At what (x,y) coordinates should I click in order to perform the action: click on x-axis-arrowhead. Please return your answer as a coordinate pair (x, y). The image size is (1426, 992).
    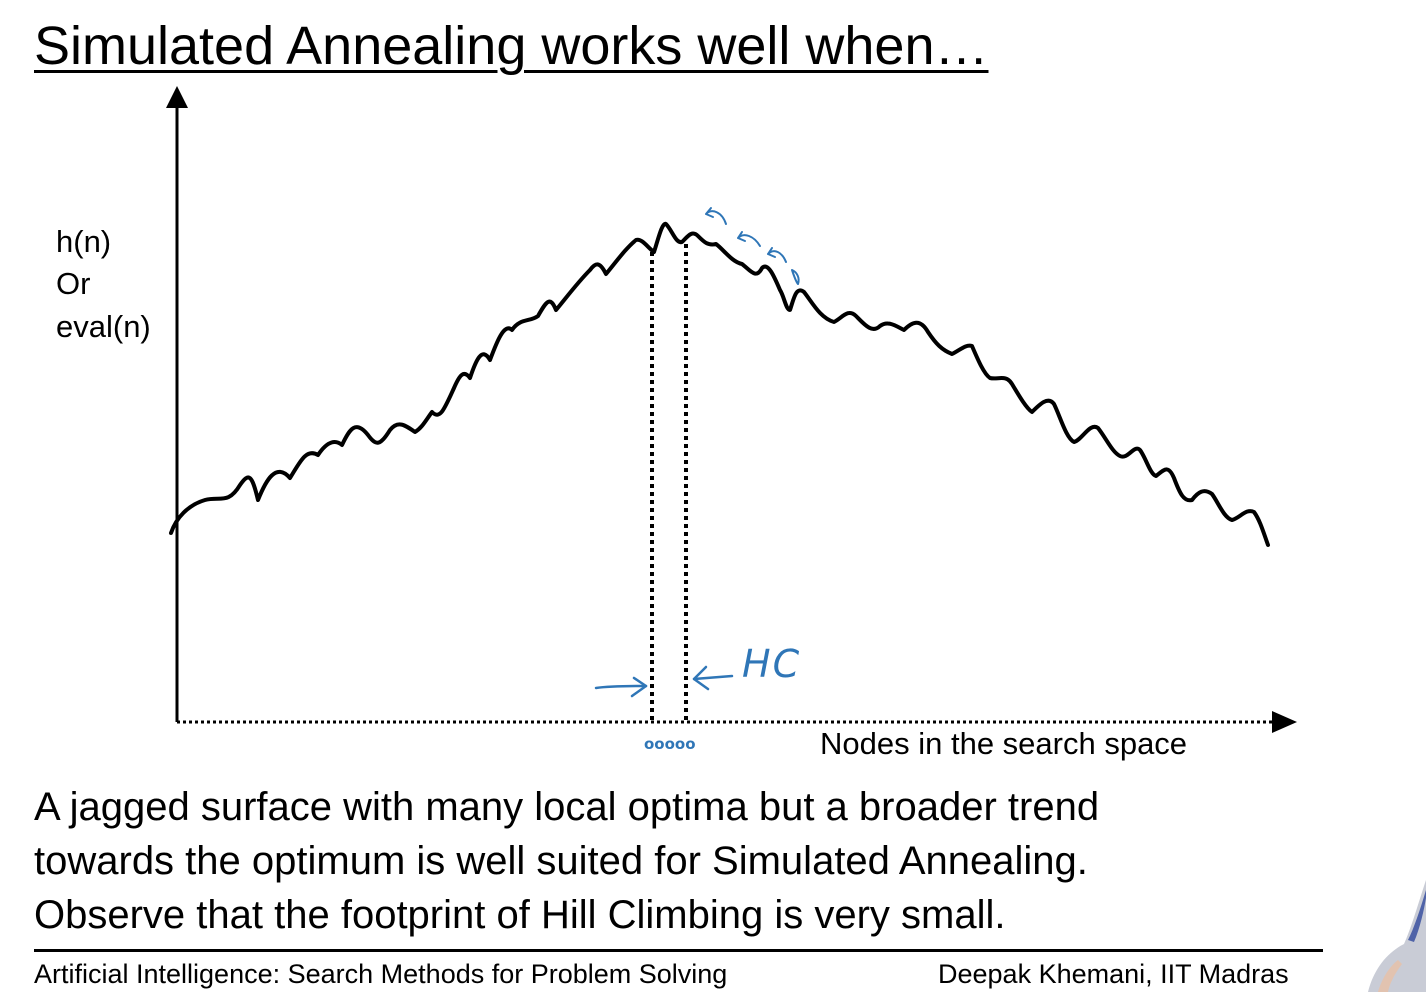
    Looking at the image, I should click on (1284, 722).